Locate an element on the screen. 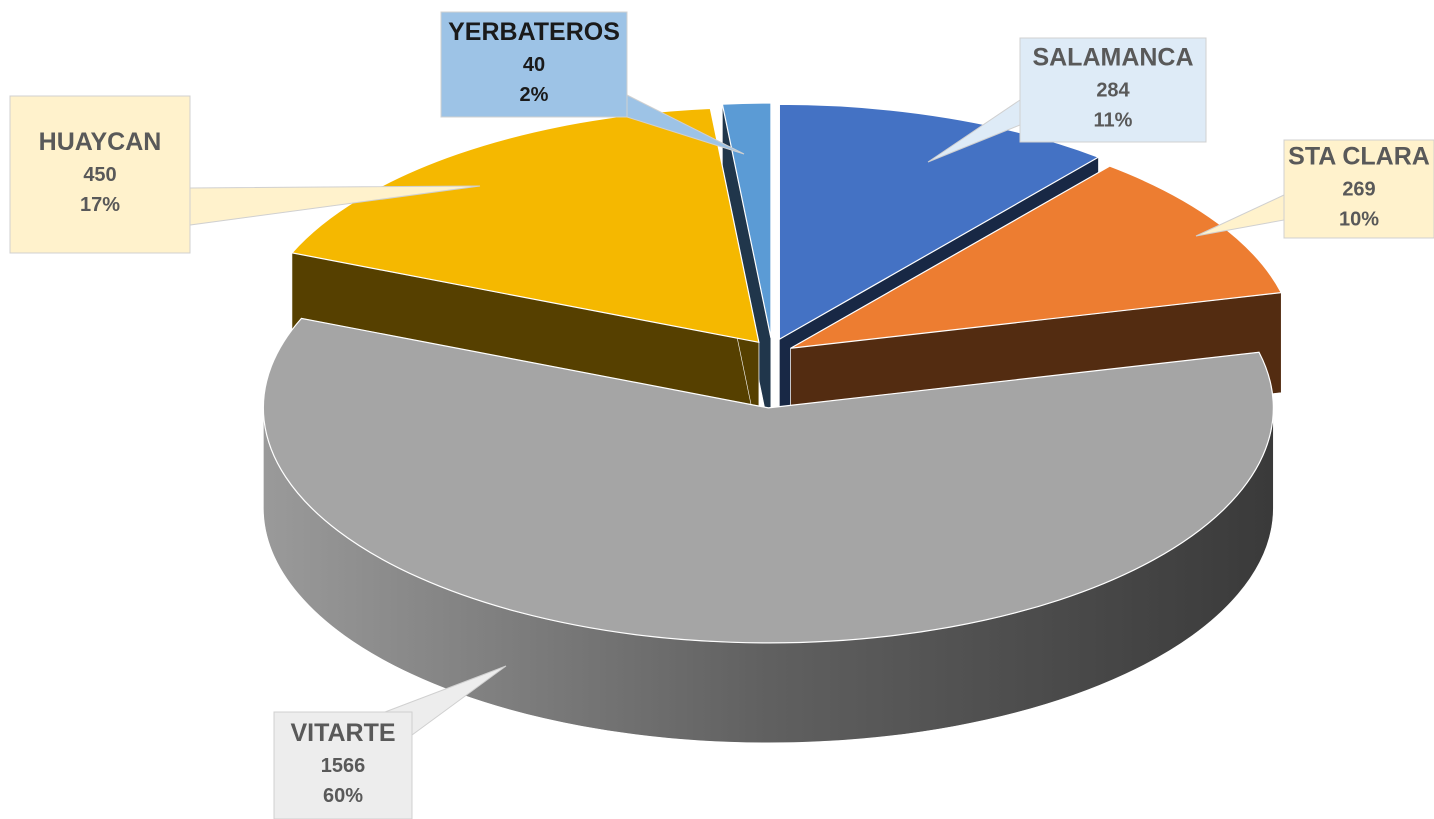 The image size is (1434, 819). category-label: HUAYCAN is located at coordinates (100, 142).